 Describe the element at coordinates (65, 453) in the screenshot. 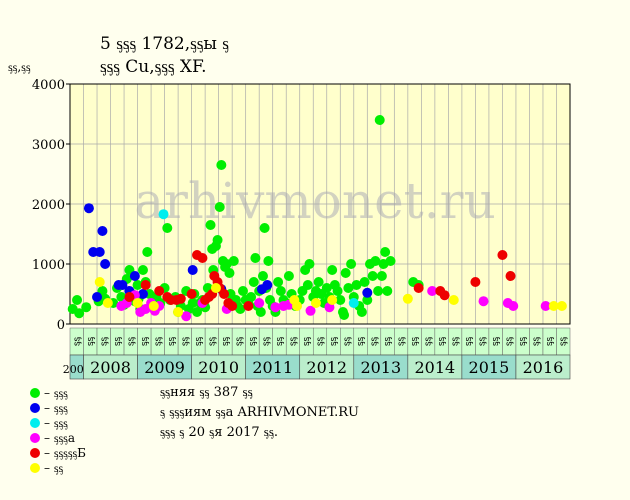

I see `legend-label: – ᶊᶊᶊᶊᶊБ` at that location.